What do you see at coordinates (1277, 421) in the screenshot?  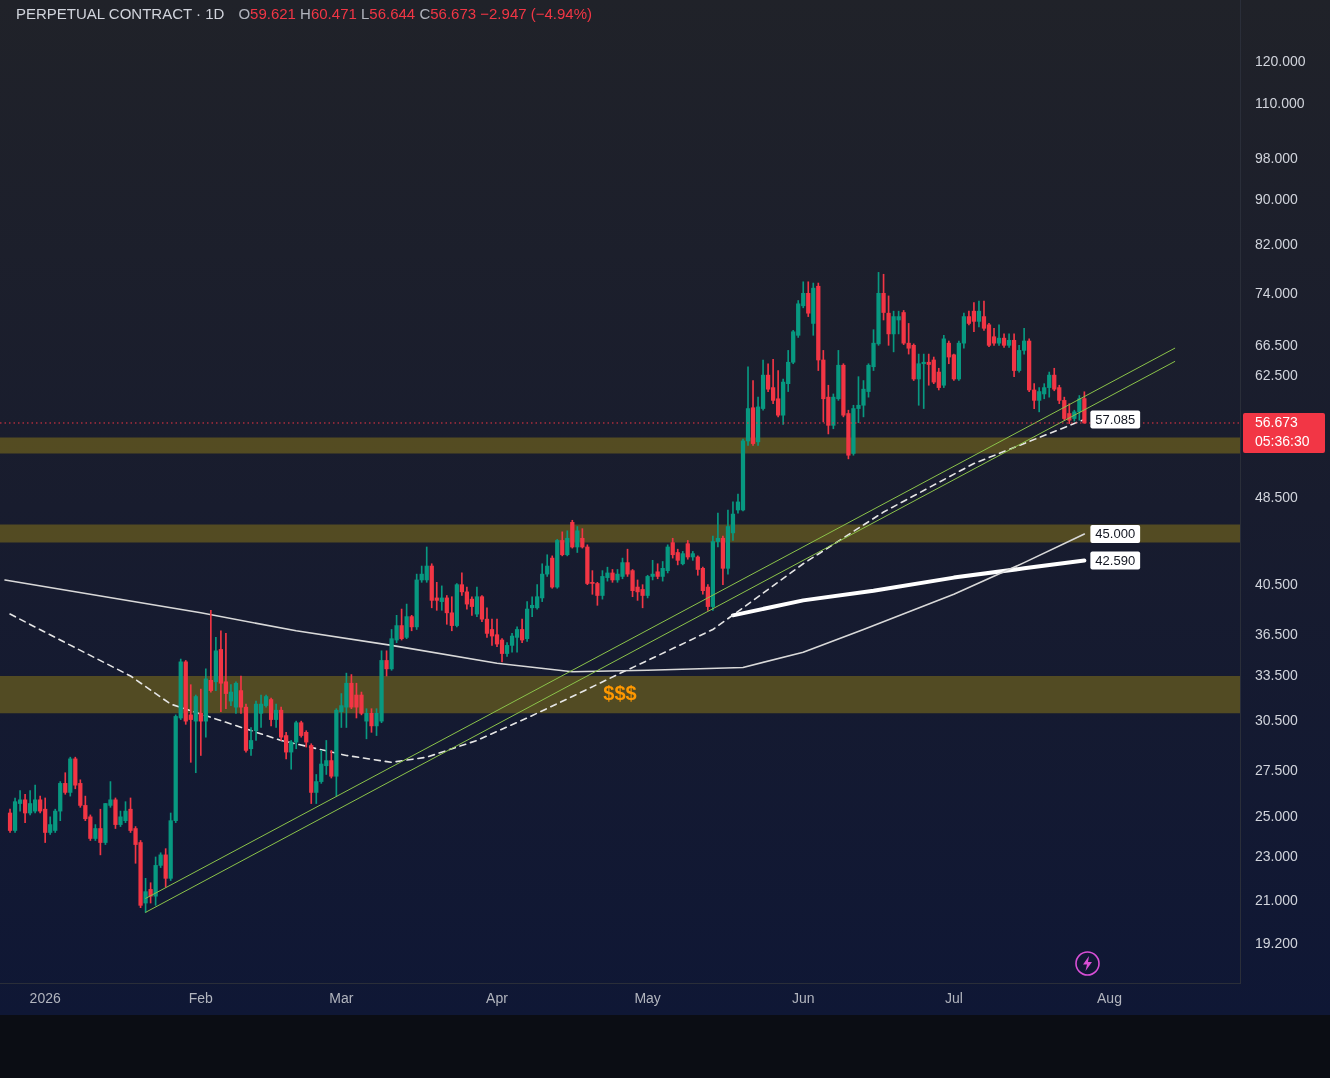 I see `ref-line-label: 56.673` at bounding box center [1277, 421].